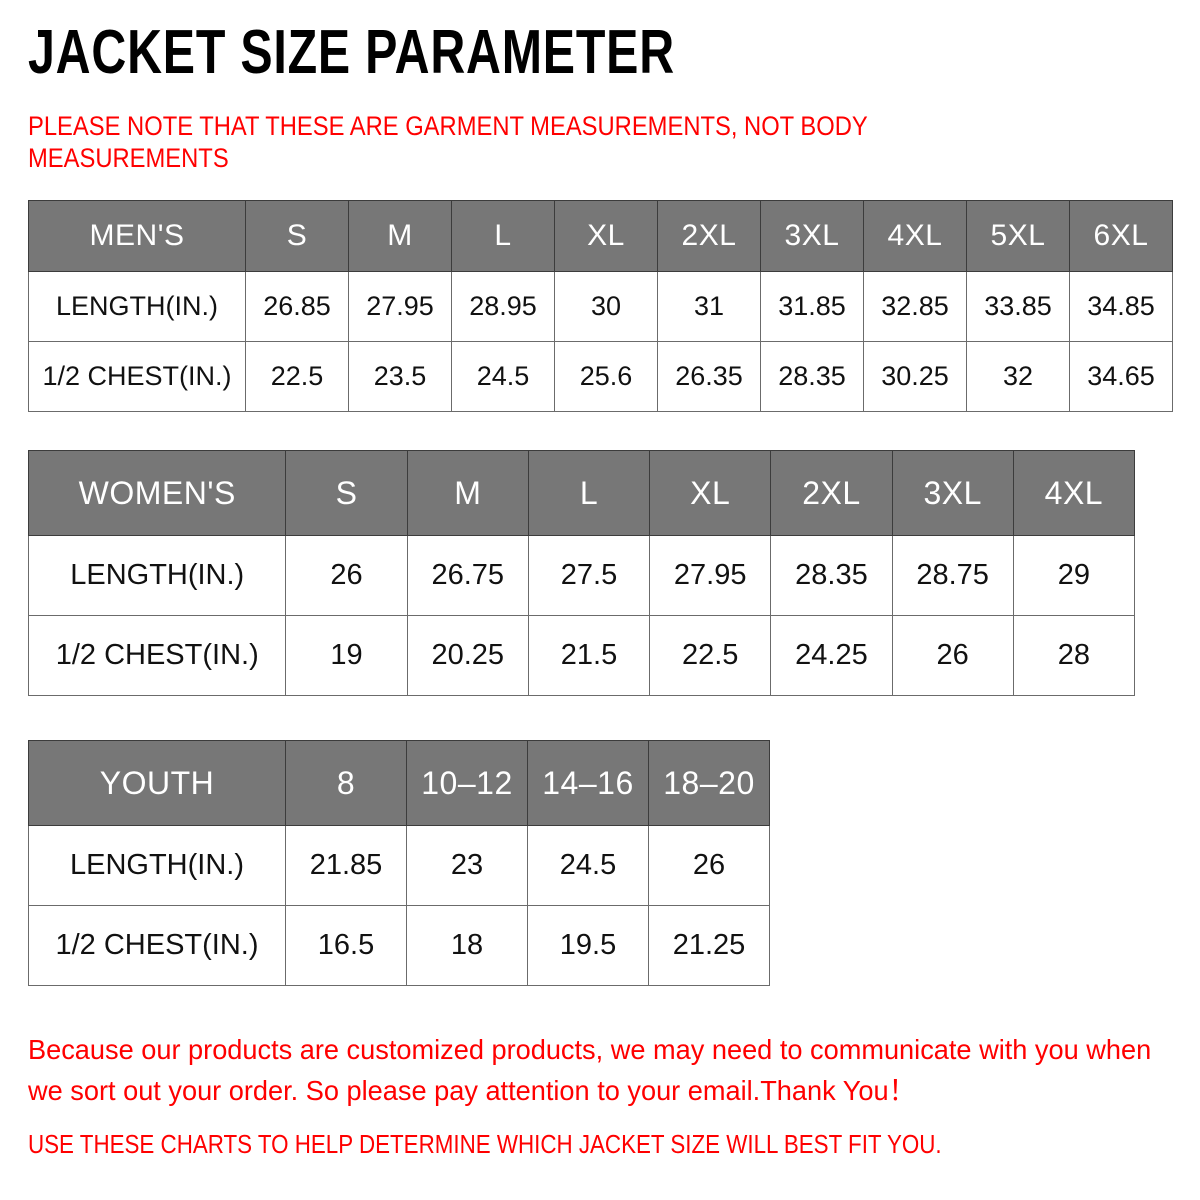 This screenshot has width=1200, height=1200. What do you see at coordinates (157, 655) in the screenshot?
I see `womens-chest-label: 1/2 CHEST(IN.)` at bounding box center [157, 655].